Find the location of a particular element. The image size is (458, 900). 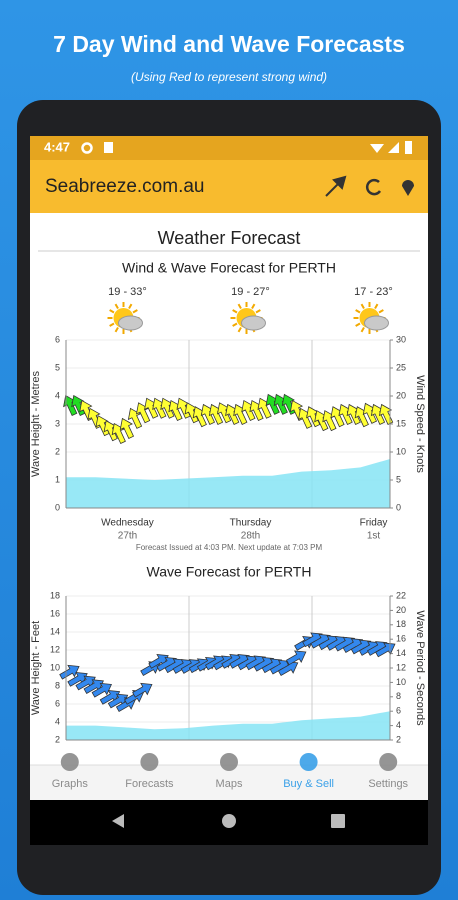

temp-label: 19 - 33° is located at coordinates (127, 292).